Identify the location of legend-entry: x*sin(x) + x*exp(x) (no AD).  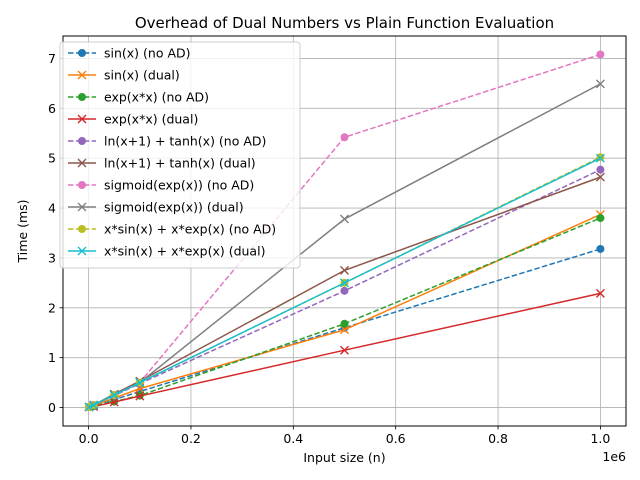
(172, 229).